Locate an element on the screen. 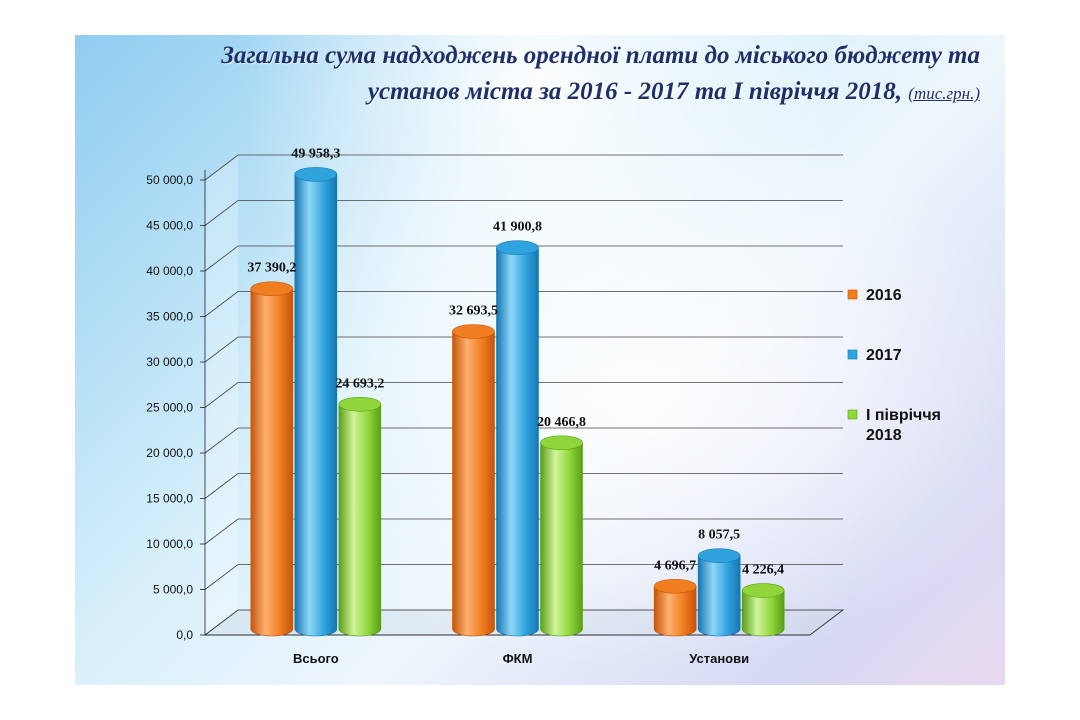 The height and width of the screenshot is (720, 1080). y-tick-label: 5 000,0 is located at coordinates (173, 590).